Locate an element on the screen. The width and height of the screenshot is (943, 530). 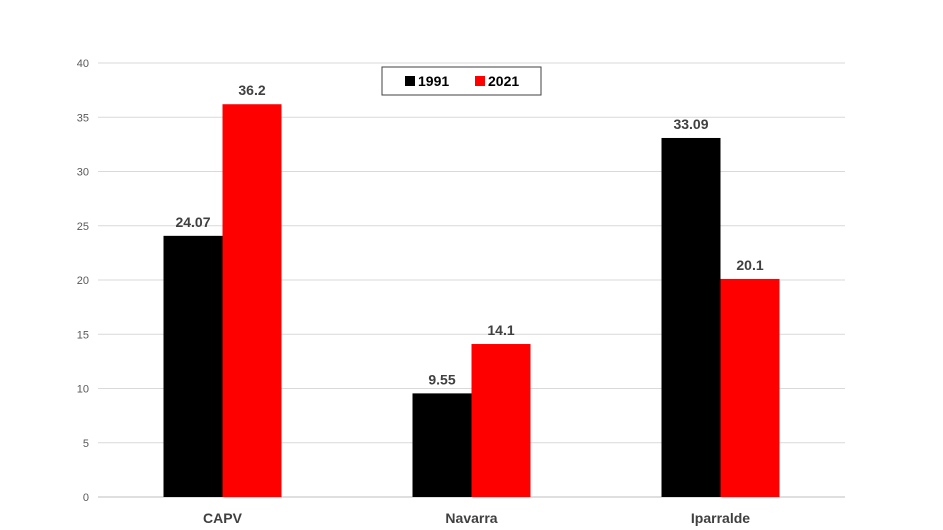
data-label: 36.2 is located at coordinates (251, 90).